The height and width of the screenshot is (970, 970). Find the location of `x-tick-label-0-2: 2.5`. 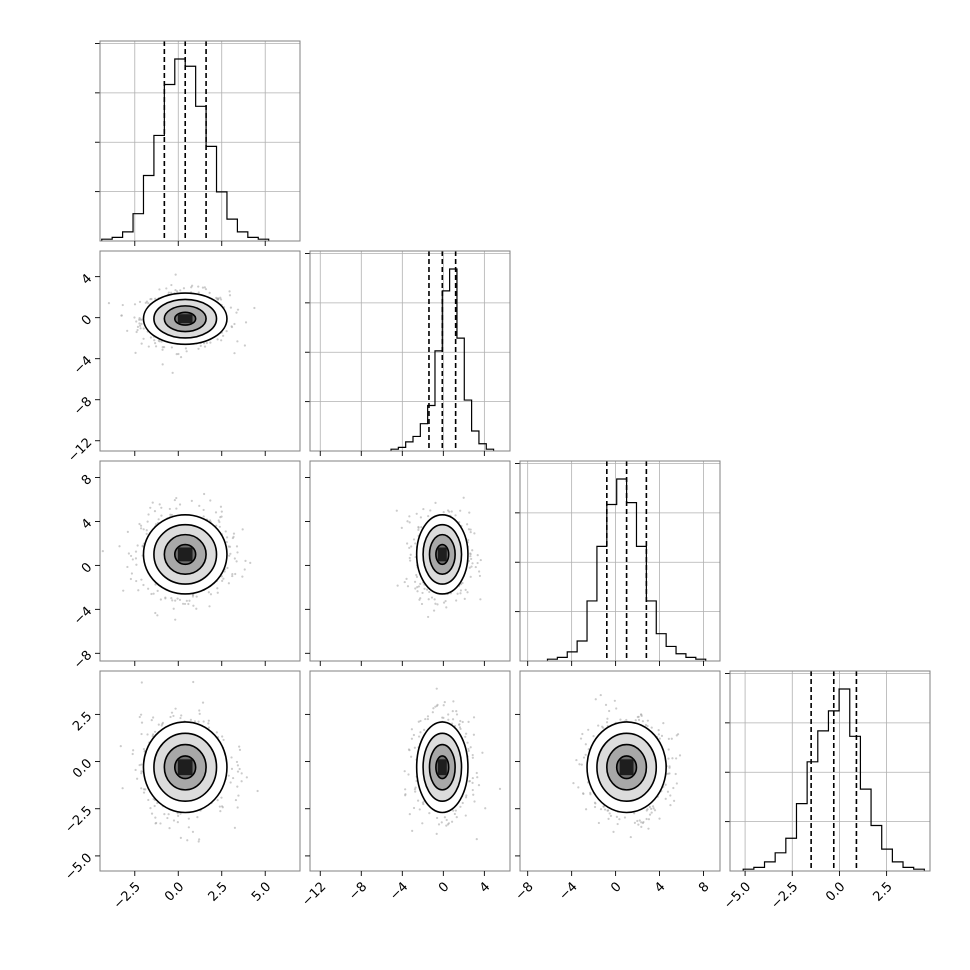

x-tick-label-0-2: 2.5 is located at coordinates (218, 891).